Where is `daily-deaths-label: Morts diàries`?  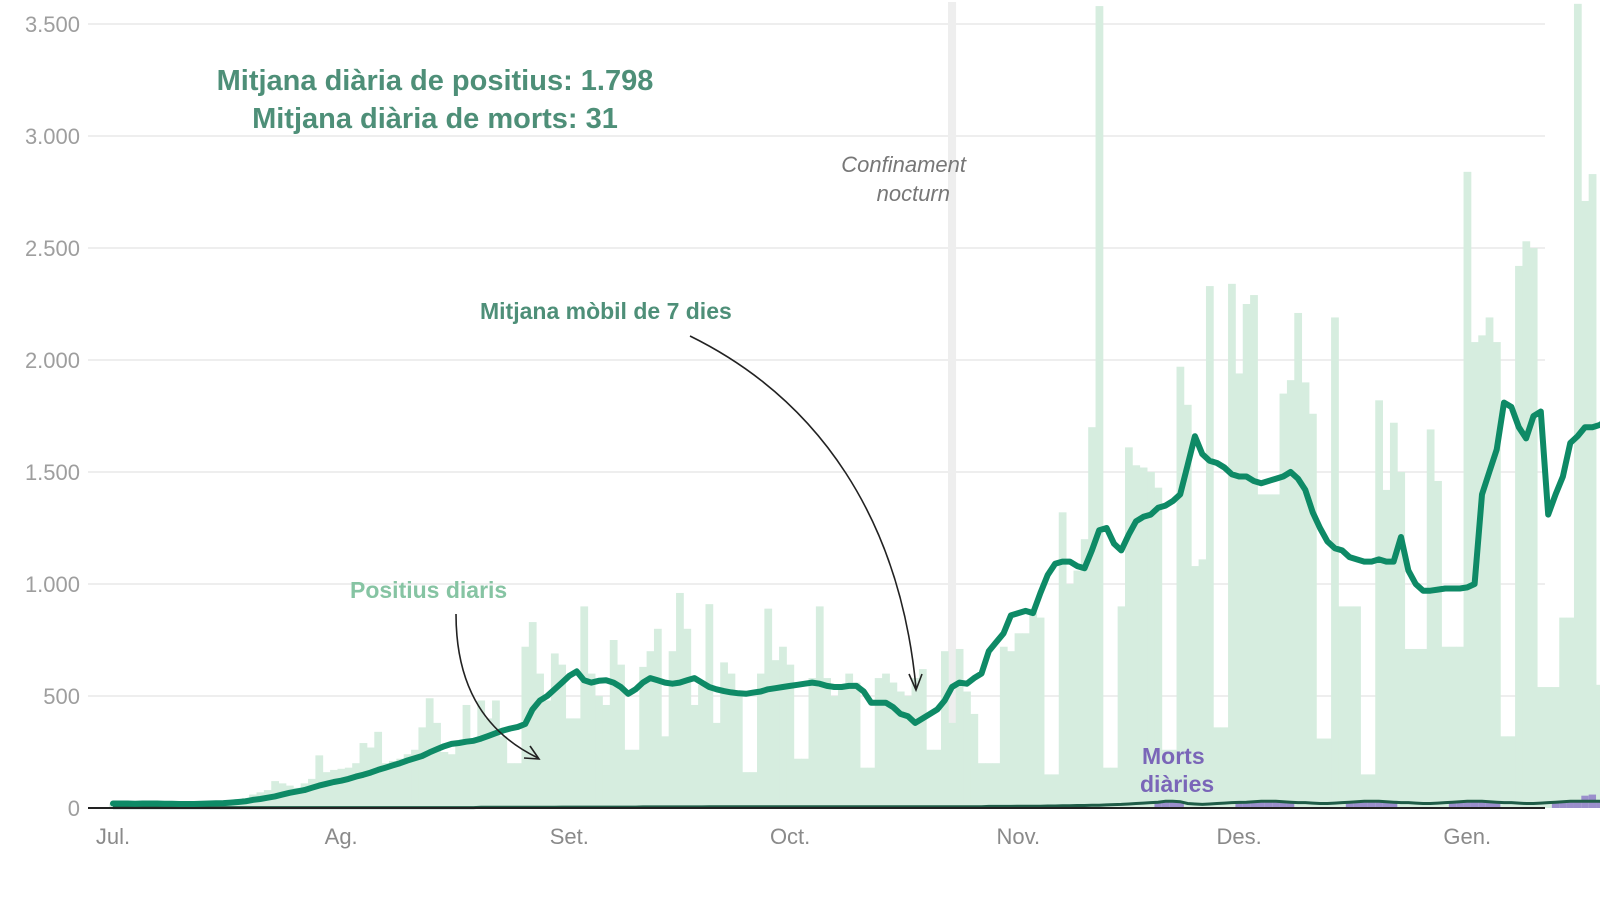
daily-deaths-label: Morts diàries is located at coordinates (1177, 770).